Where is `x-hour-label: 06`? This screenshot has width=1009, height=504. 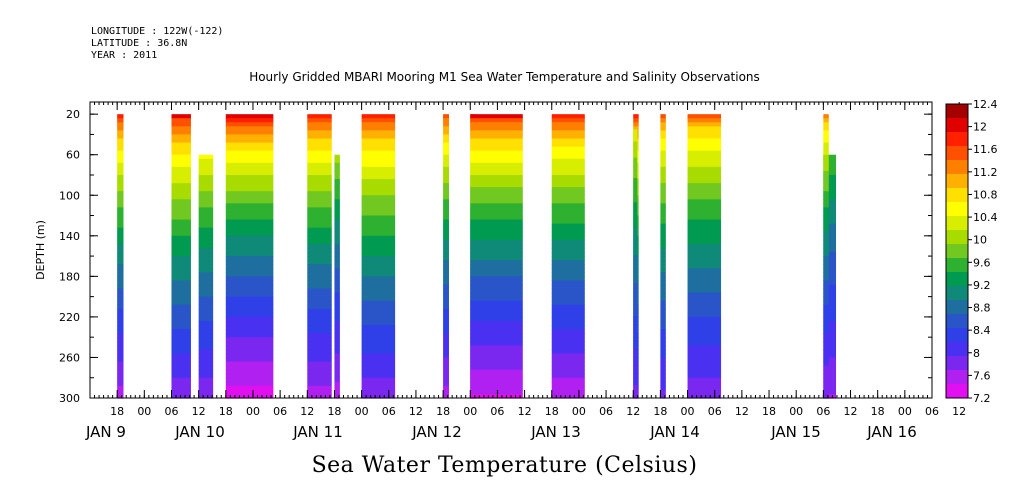
x-hour-label: 06 is located at coordinates (823, 411).